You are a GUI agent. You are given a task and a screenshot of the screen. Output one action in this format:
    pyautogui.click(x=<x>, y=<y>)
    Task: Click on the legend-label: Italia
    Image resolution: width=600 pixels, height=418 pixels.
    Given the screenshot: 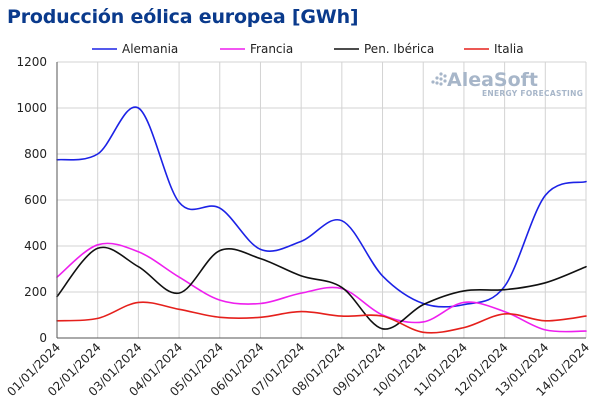 What is the action you would take?
    pyautogui.click(x=509, y=49)
    